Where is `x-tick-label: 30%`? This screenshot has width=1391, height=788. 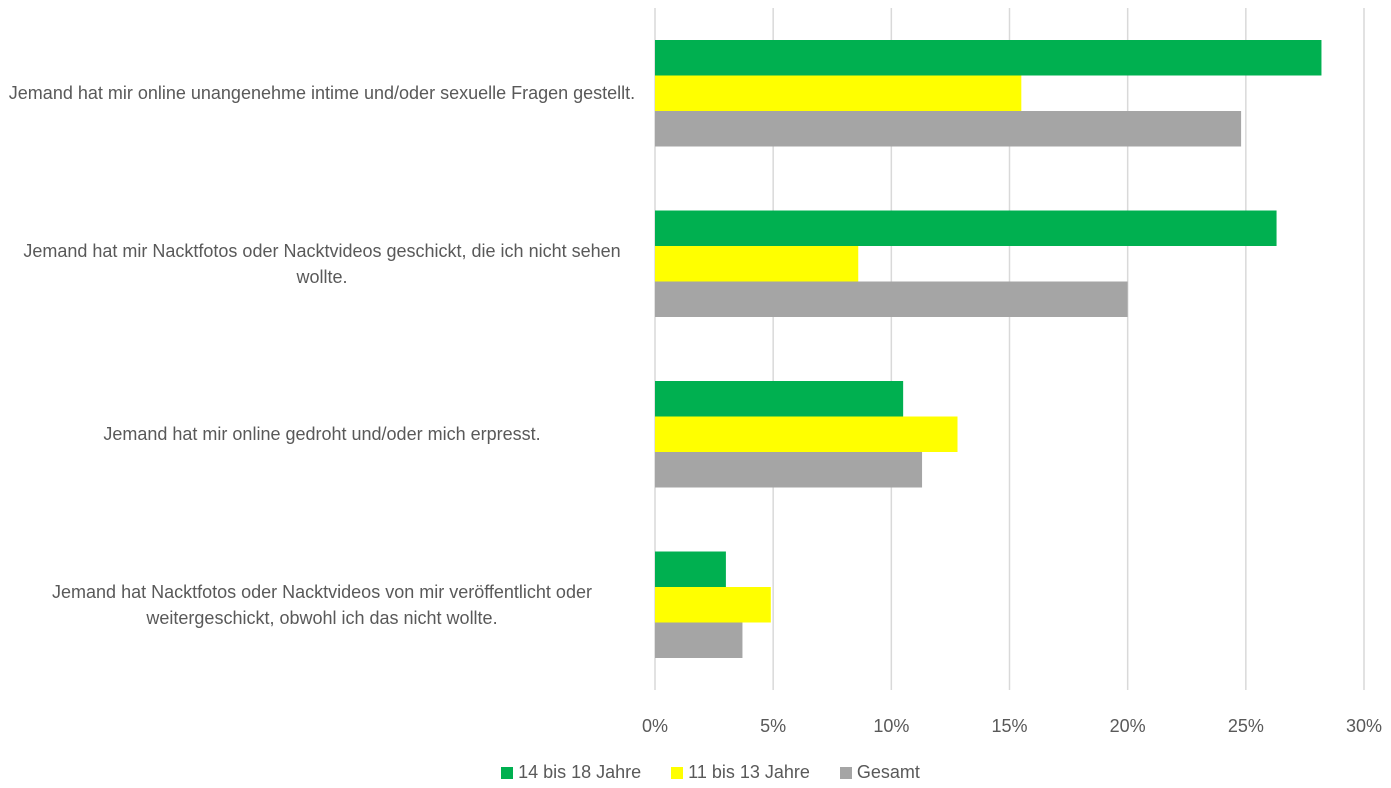
x-tick-label: 30% is located at coordinates (1364, 726).